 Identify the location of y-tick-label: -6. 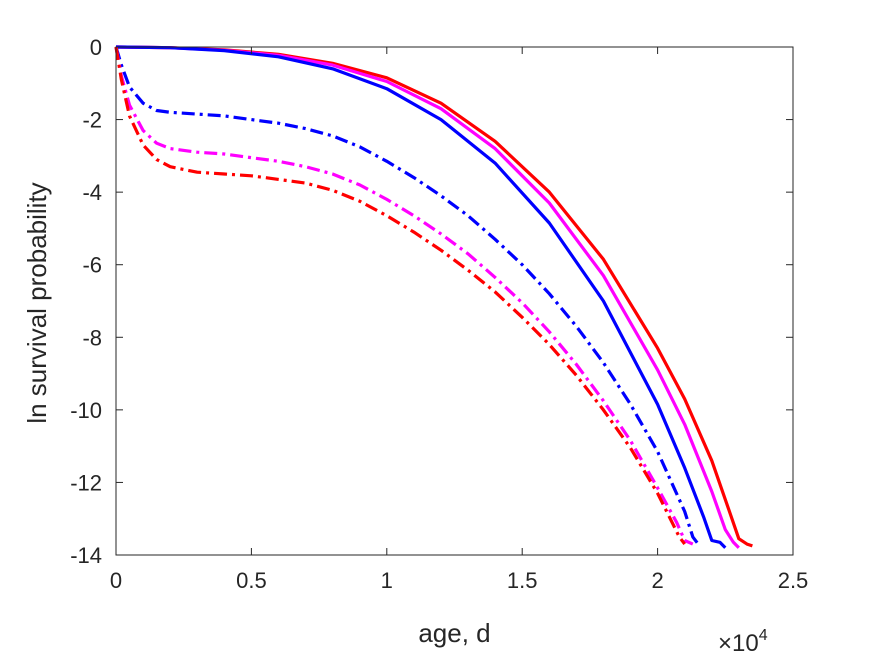
(92, 265).